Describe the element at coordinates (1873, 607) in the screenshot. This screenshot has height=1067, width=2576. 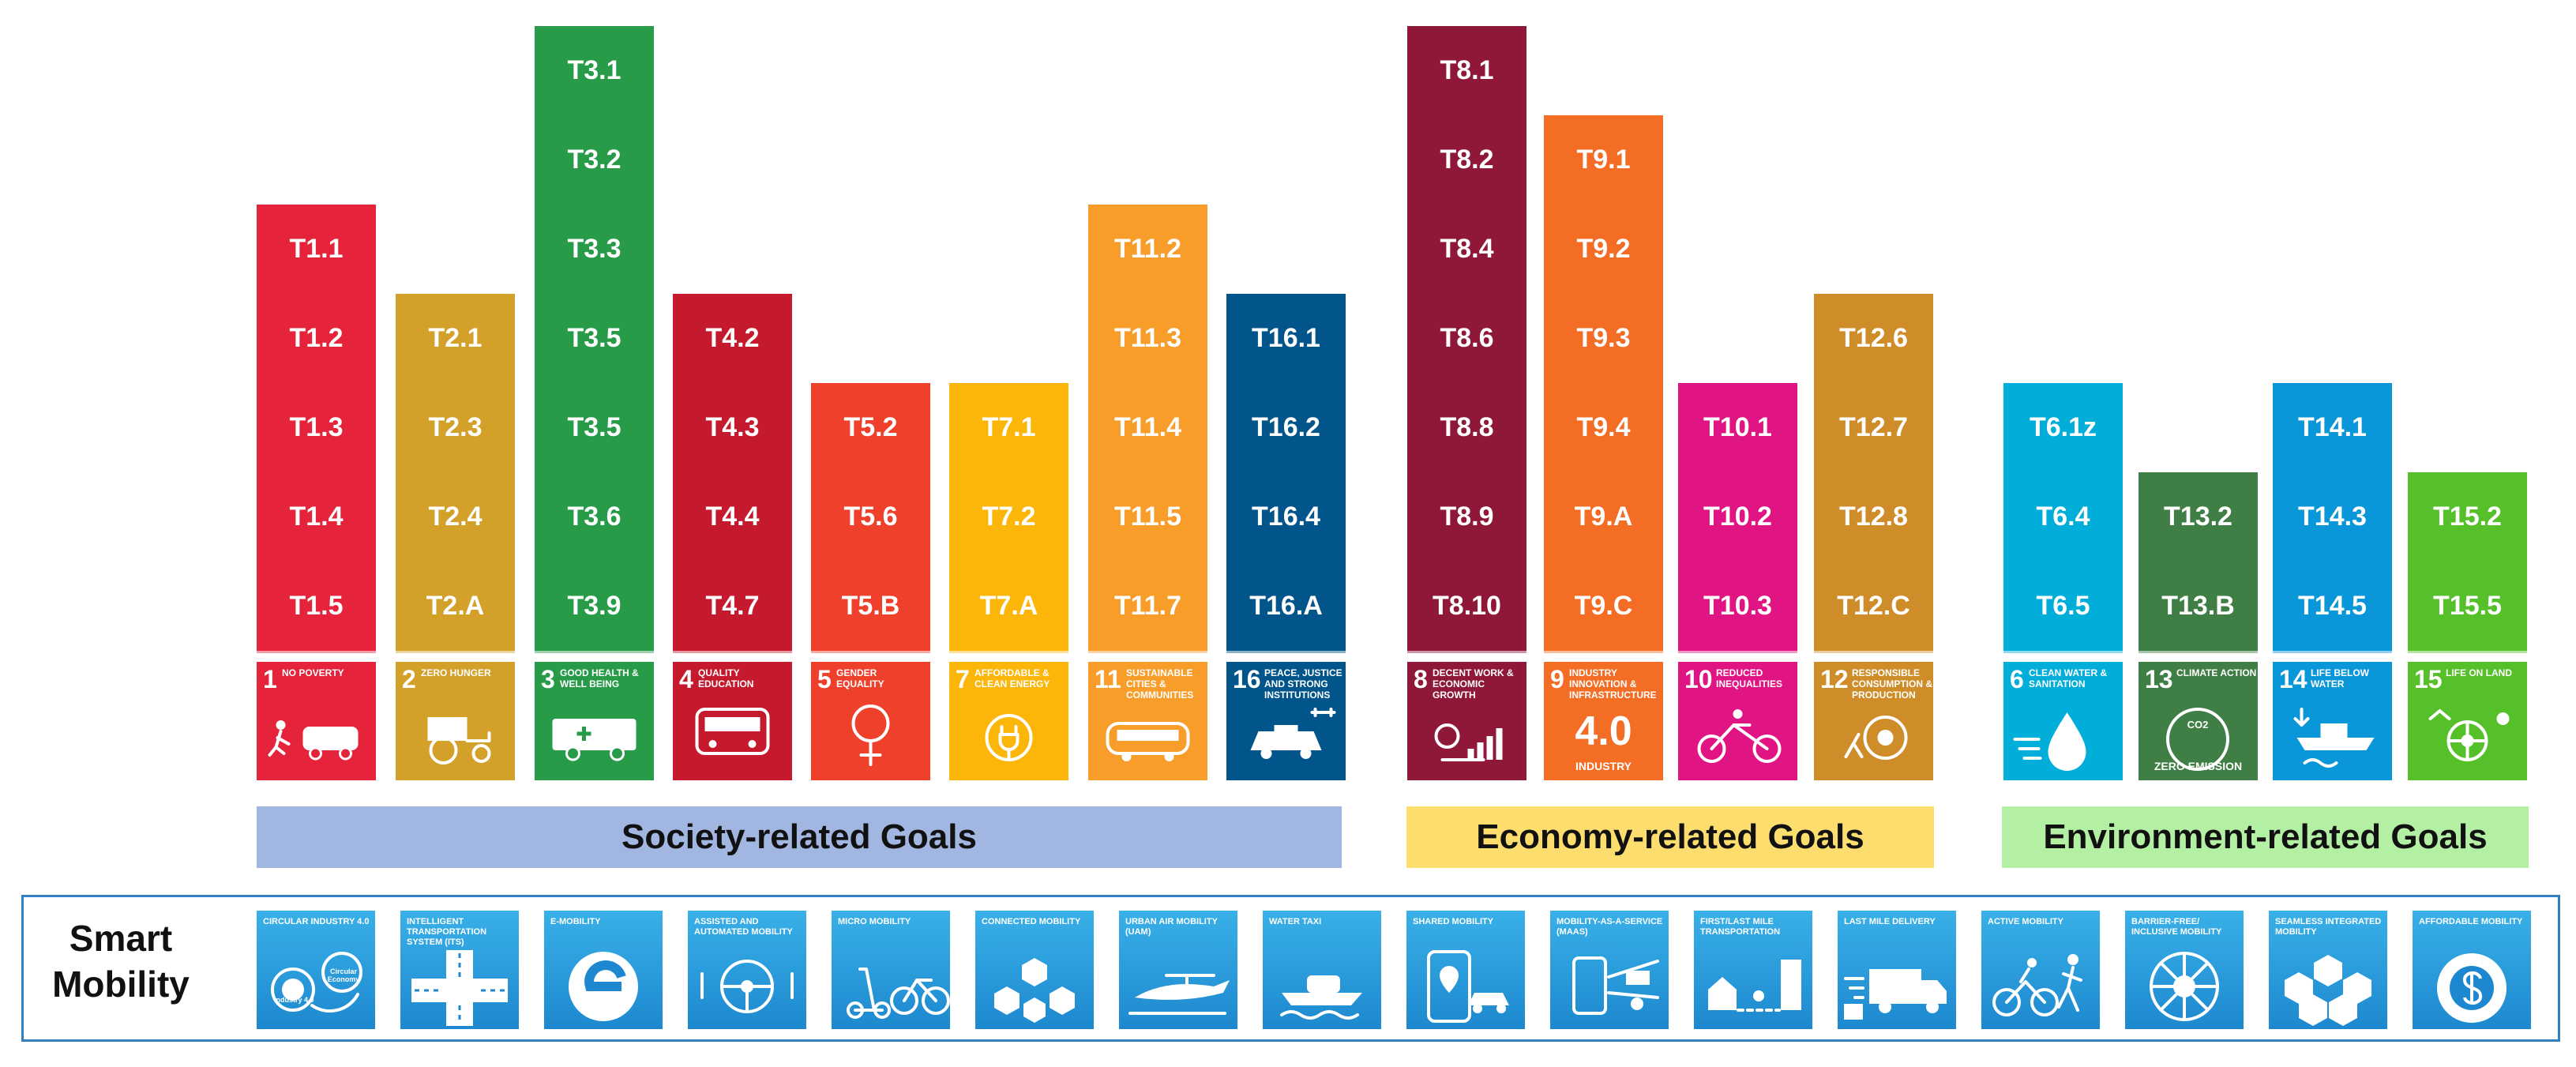
I see `target-tile-t12-c: T12.C` at that location.